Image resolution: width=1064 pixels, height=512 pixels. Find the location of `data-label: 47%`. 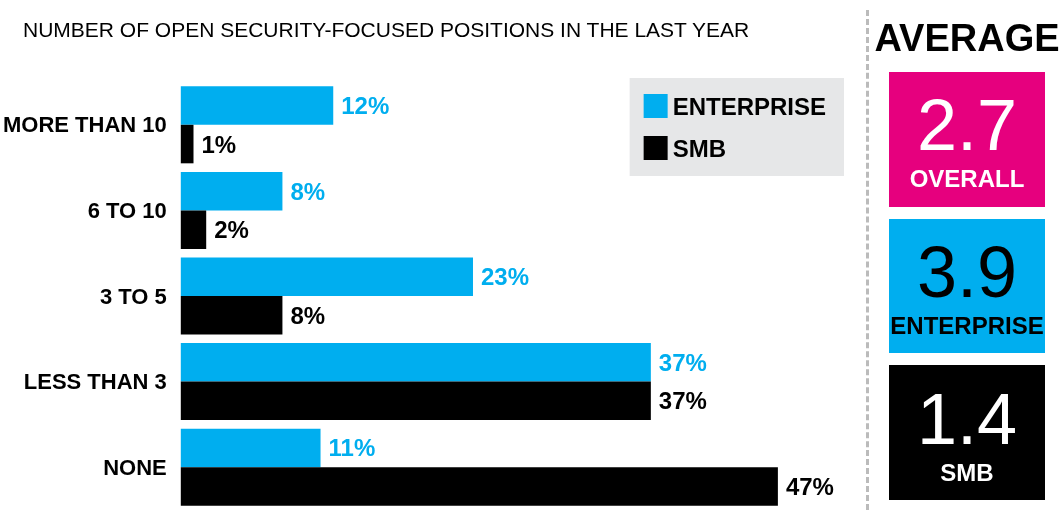

data-label: 47% is located at coordinates (809, 486).